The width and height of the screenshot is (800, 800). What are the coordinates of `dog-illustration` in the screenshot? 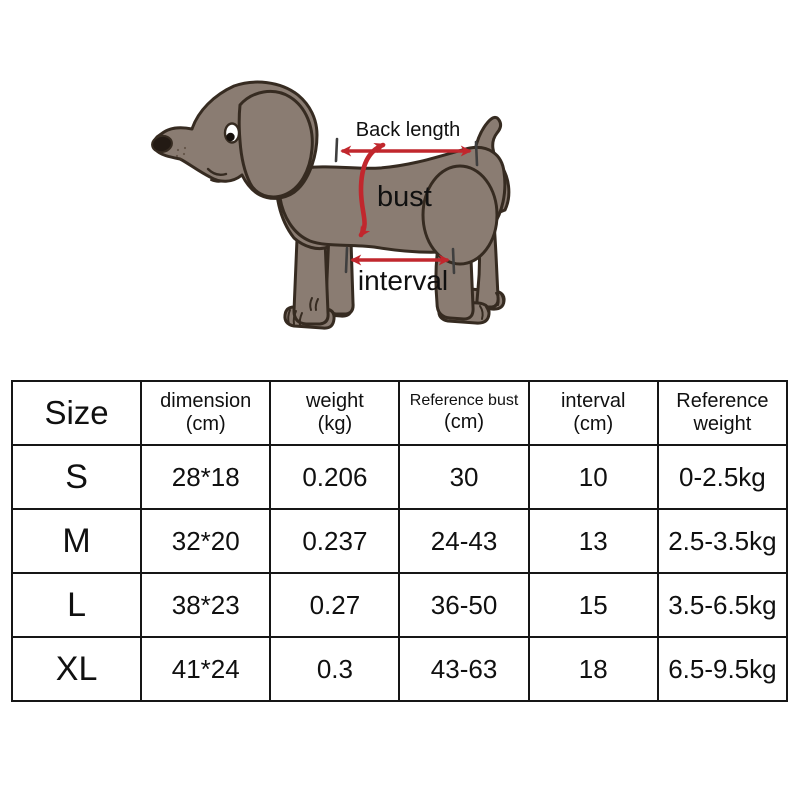 It's located at (331, 205).